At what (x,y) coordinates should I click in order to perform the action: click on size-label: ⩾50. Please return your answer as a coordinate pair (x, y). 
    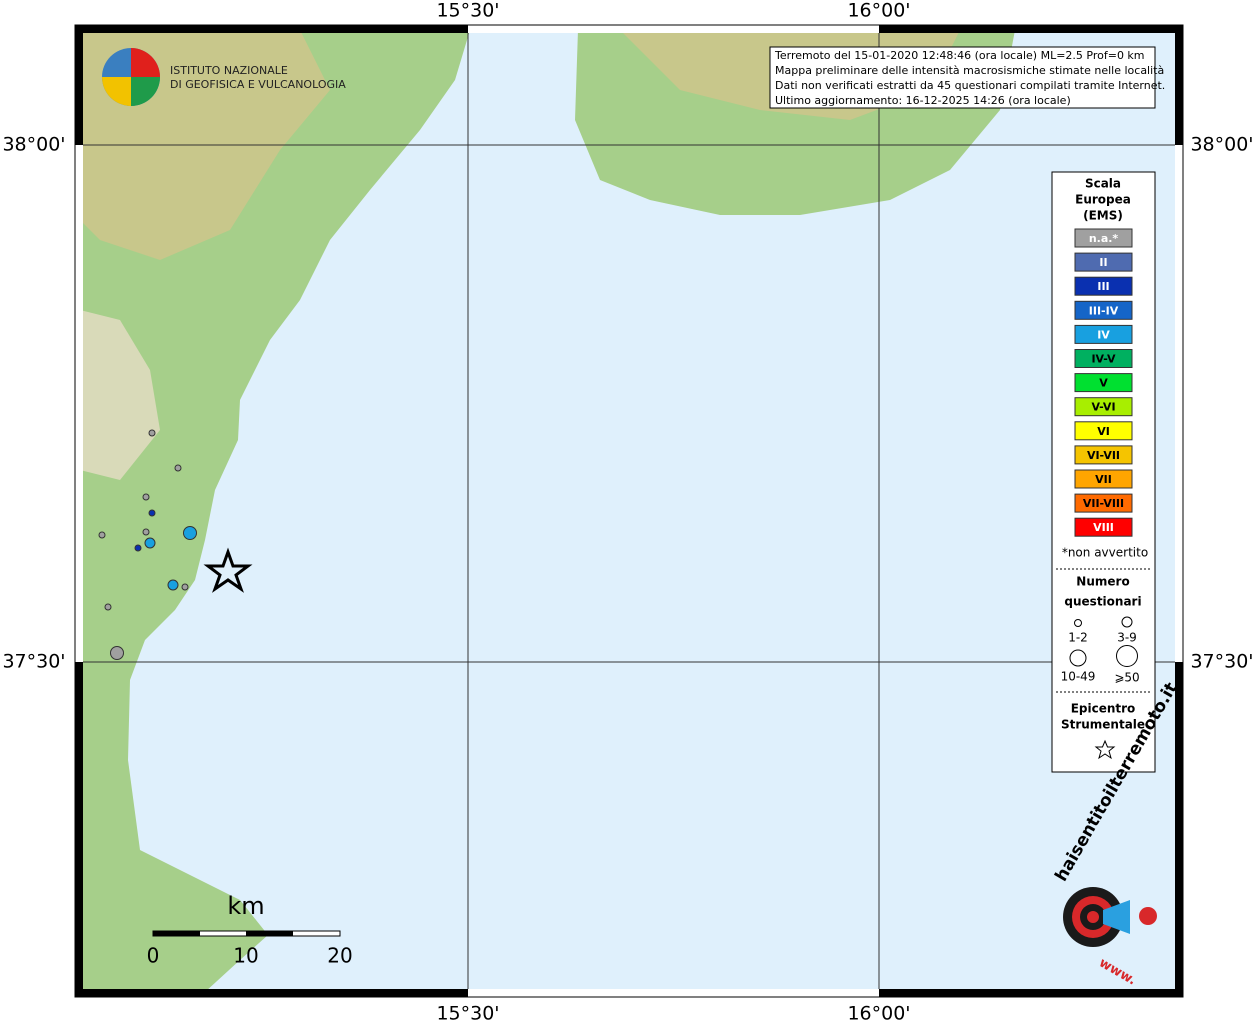
    Looking at the image, I should click on (1126, 678).